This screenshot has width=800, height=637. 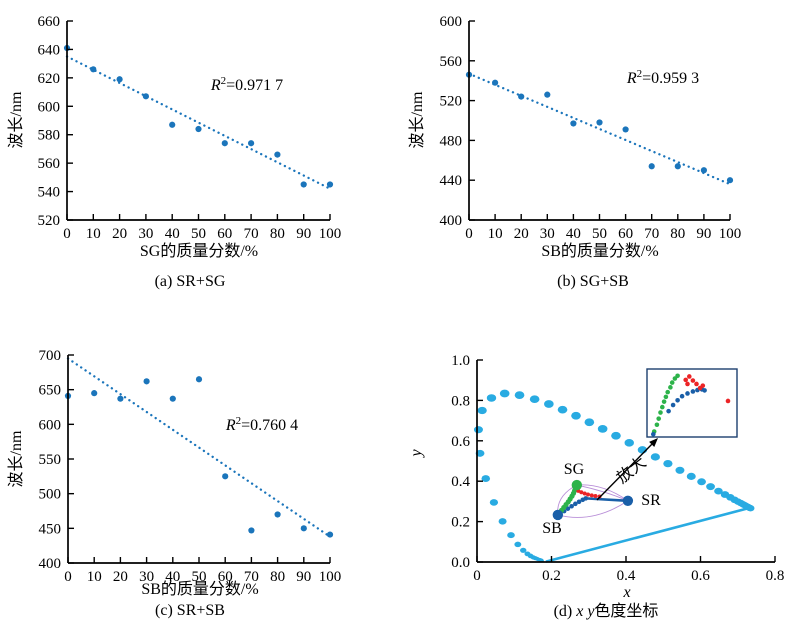 What do you see at coordinates (49, 193) in the screenshot?
I see `svg-text: 540` at bounding box center [49, 193].